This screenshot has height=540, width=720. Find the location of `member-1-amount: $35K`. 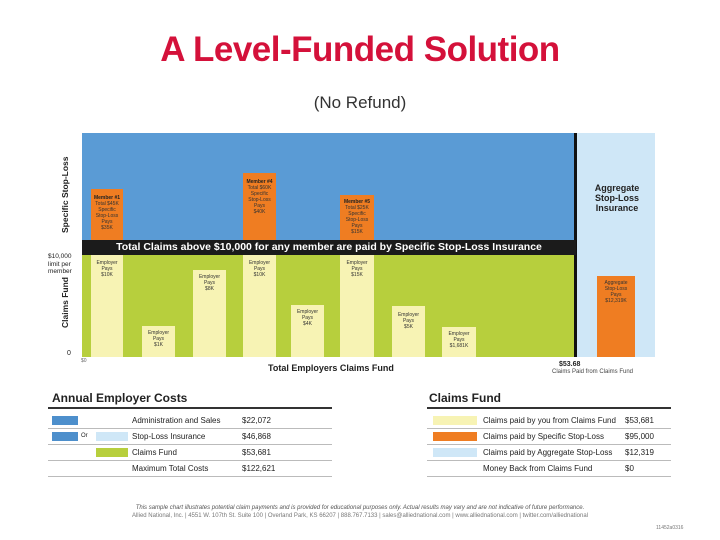

member-1-amount: $35K is located at coordinates (107, 228).